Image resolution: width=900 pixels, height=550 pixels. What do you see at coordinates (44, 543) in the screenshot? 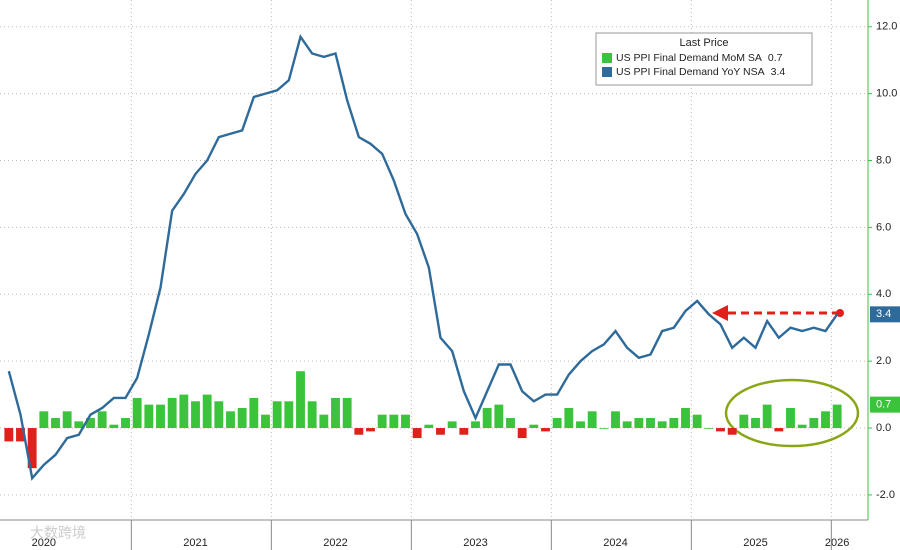
I see `x-tick-label: 2020` at bounding box center [44, 543].